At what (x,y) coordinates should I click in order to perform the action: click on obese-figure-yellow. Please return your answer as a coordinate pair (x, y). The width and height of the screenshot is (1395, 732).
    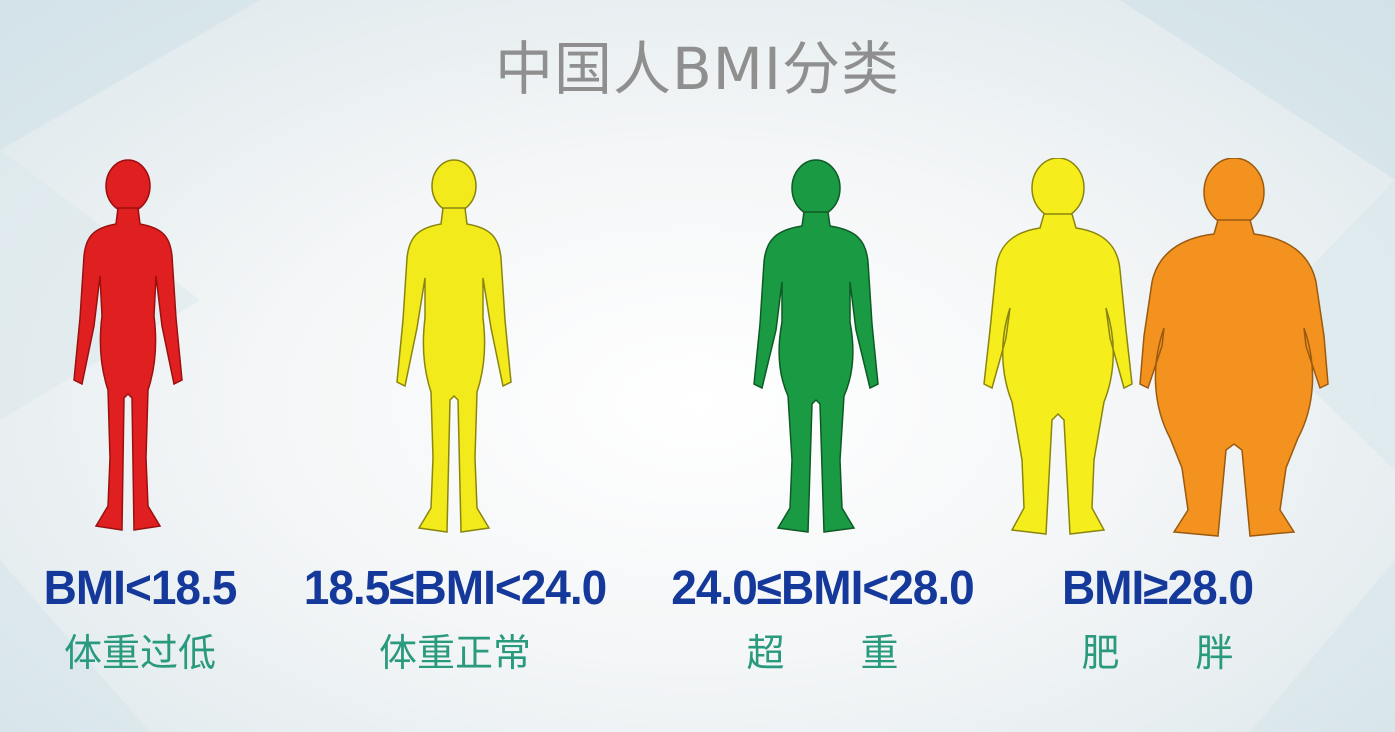
    Looking at the image, I should click on (1058, 350).